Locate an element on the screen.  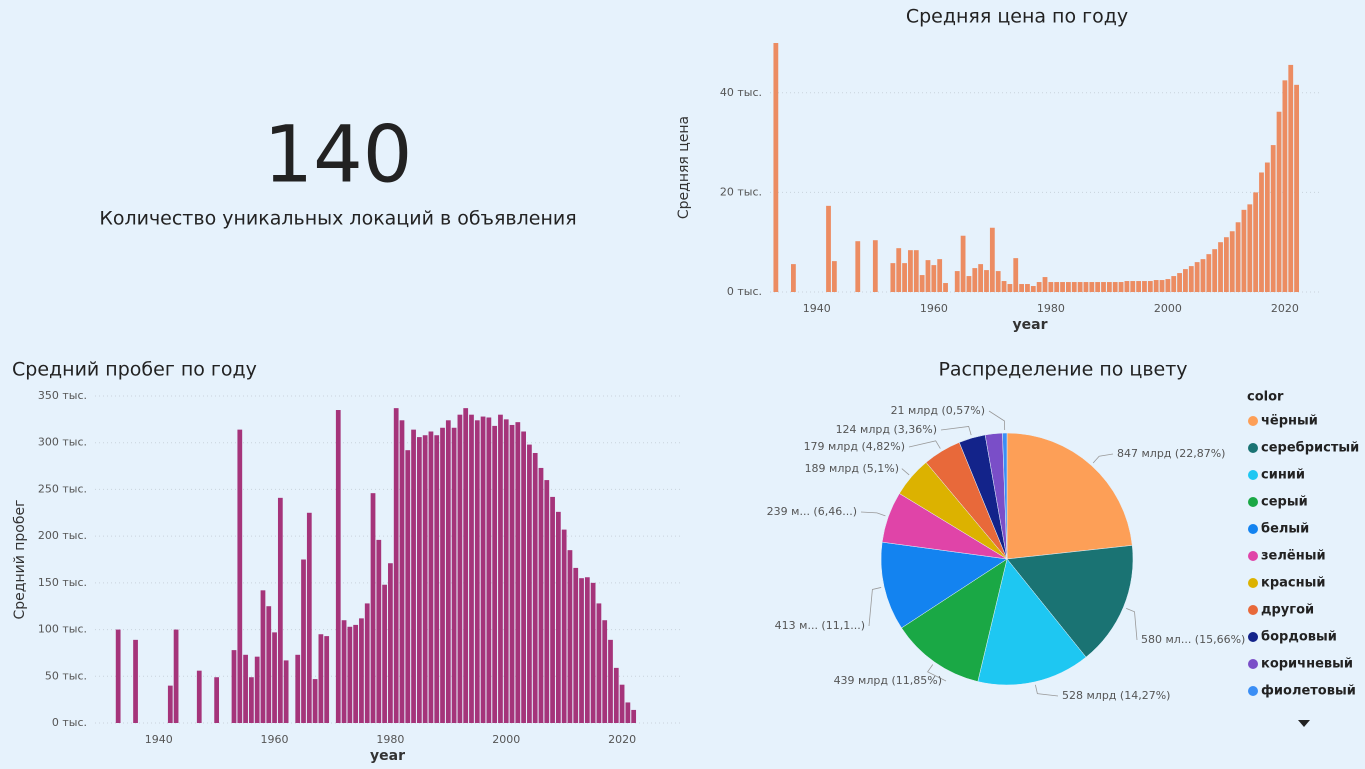
legend-label: бордовый is located at coordinates (1299, 637).